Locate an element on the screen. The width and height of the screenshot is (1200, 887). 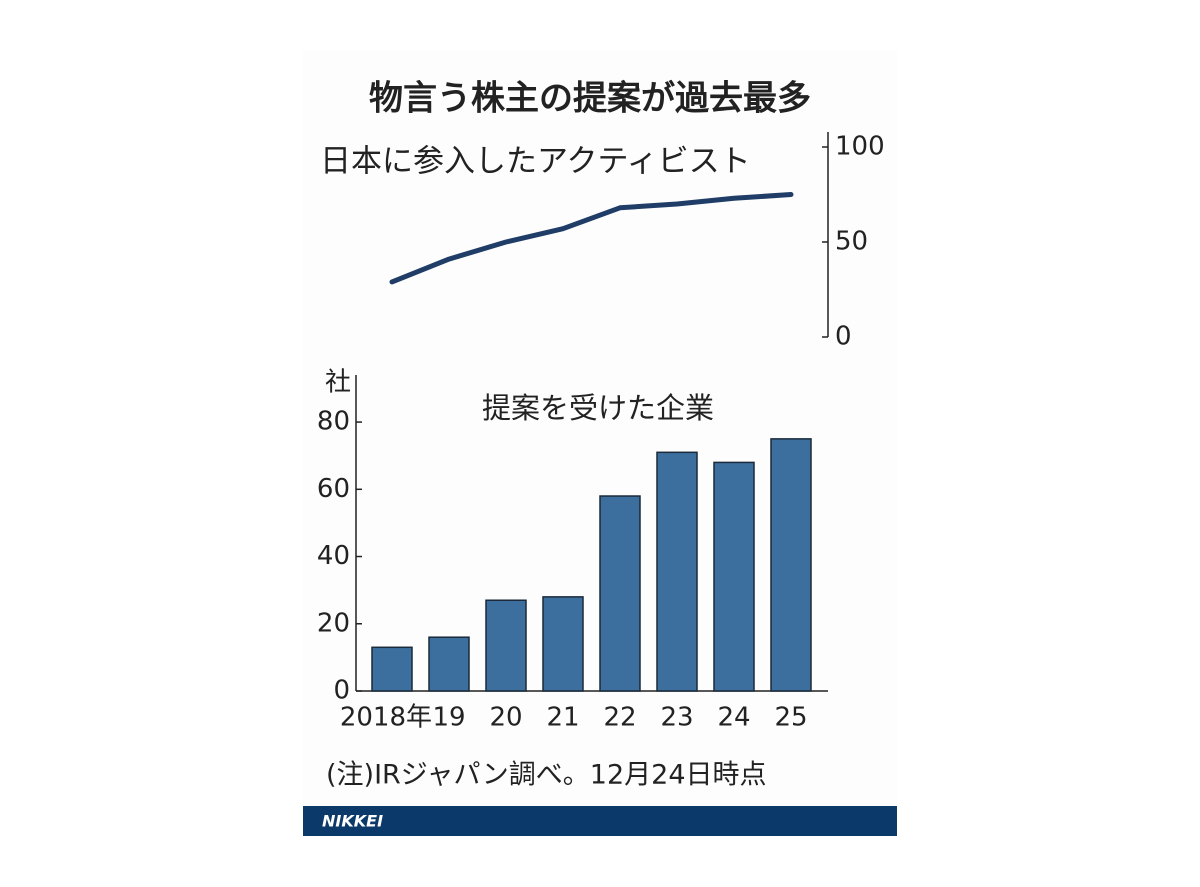
line-title: 日本に参入したアクティビスト is located at coordinates (535, 162).